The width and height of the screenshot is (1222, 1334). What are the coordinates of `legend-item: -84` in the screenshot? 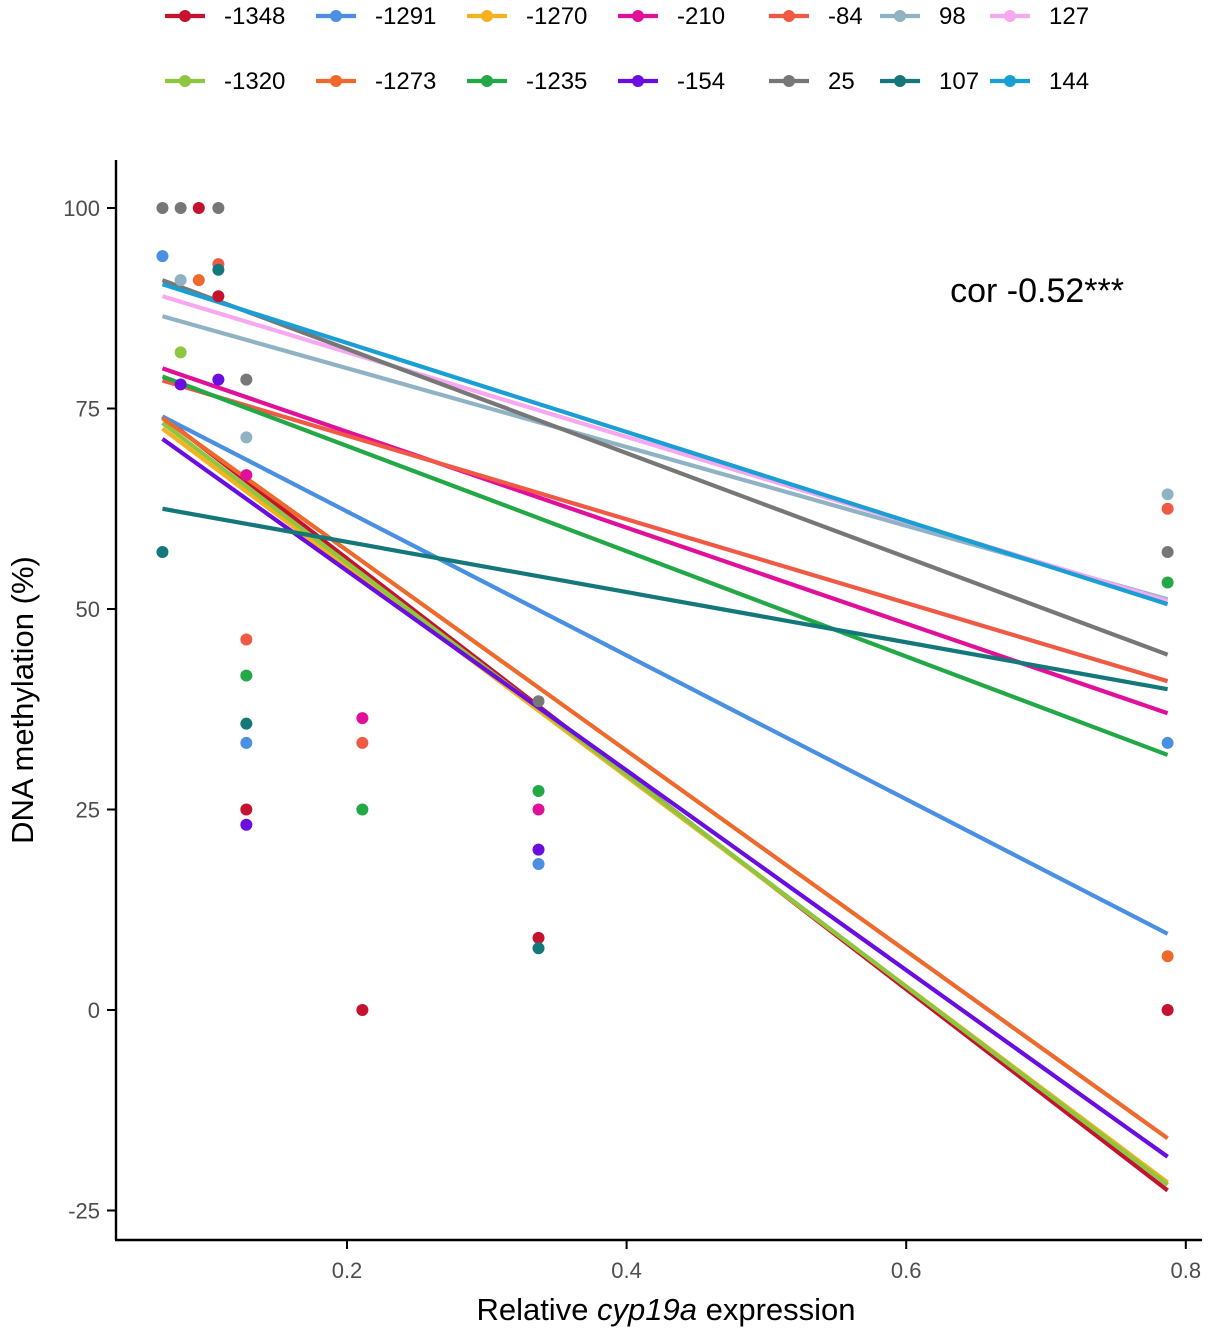 It's located at (816, 16).